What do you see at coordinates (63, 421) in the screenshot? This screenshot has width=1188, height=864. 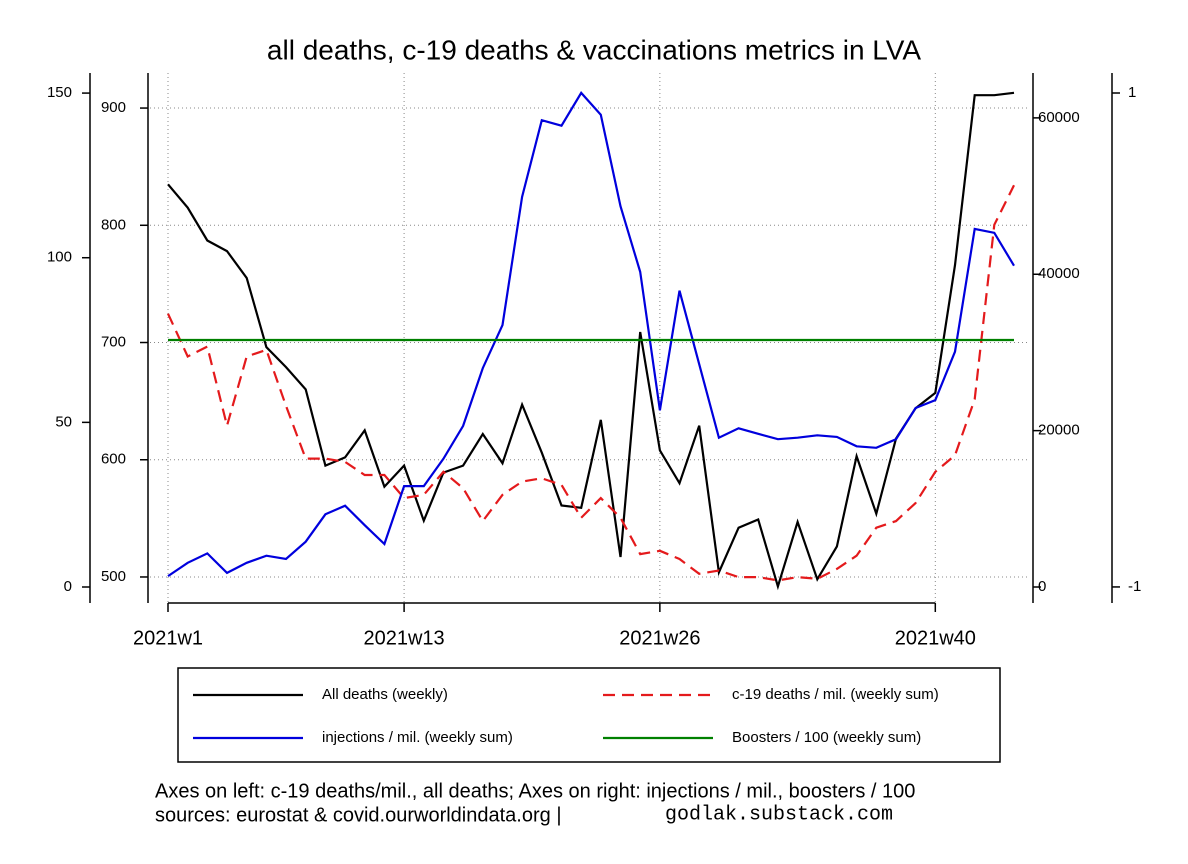 I see `tick-label: 50` at bounding box center [63, 421].